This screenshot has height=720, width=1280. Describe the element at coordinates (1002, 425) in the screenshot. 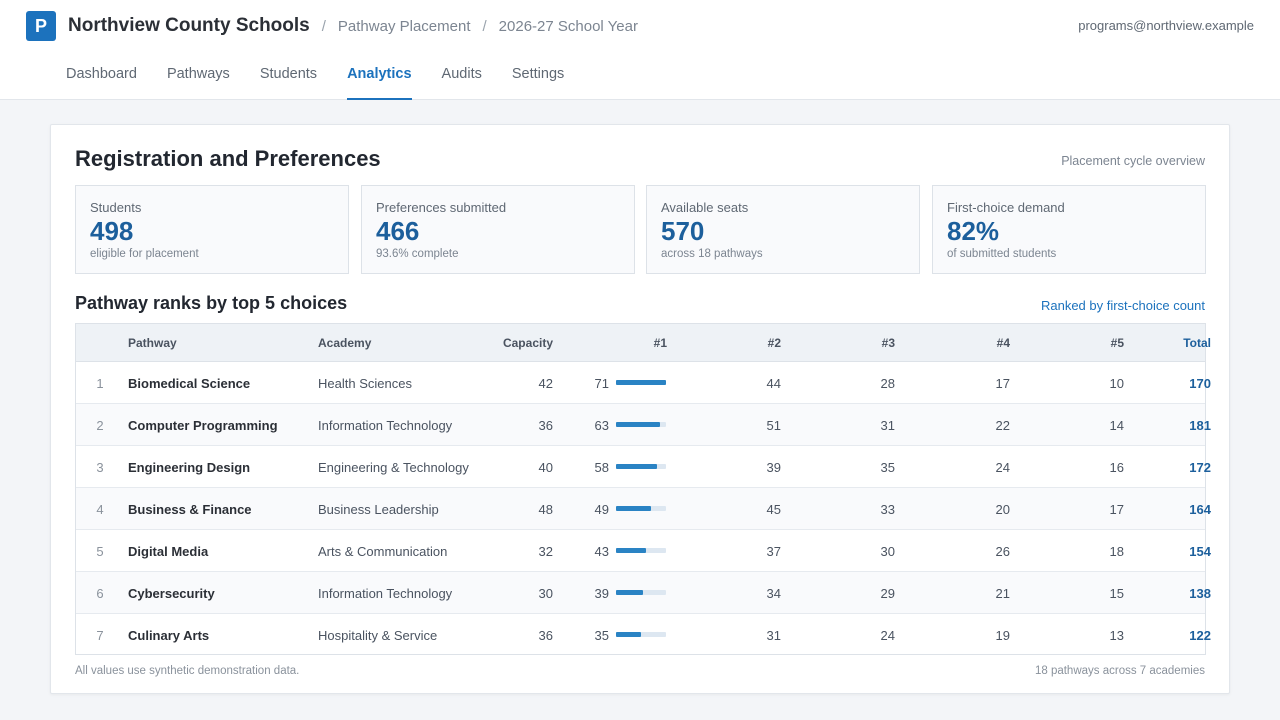

I see `choice-4-cell: 22` at that location.